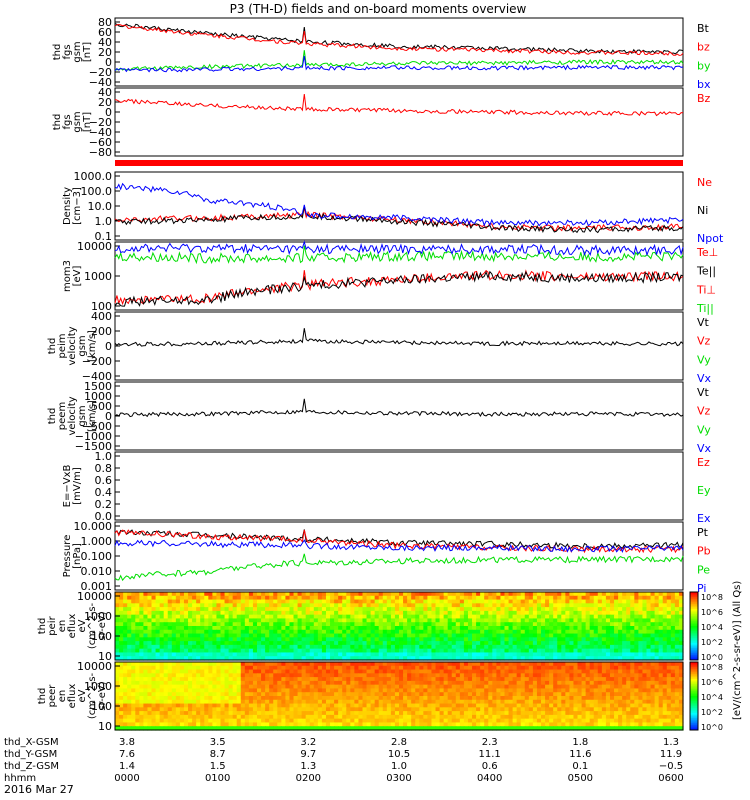 The height and width of the screenshot is (800, 750). I want to click on legend-Pb: Pb, so click(704, 551).